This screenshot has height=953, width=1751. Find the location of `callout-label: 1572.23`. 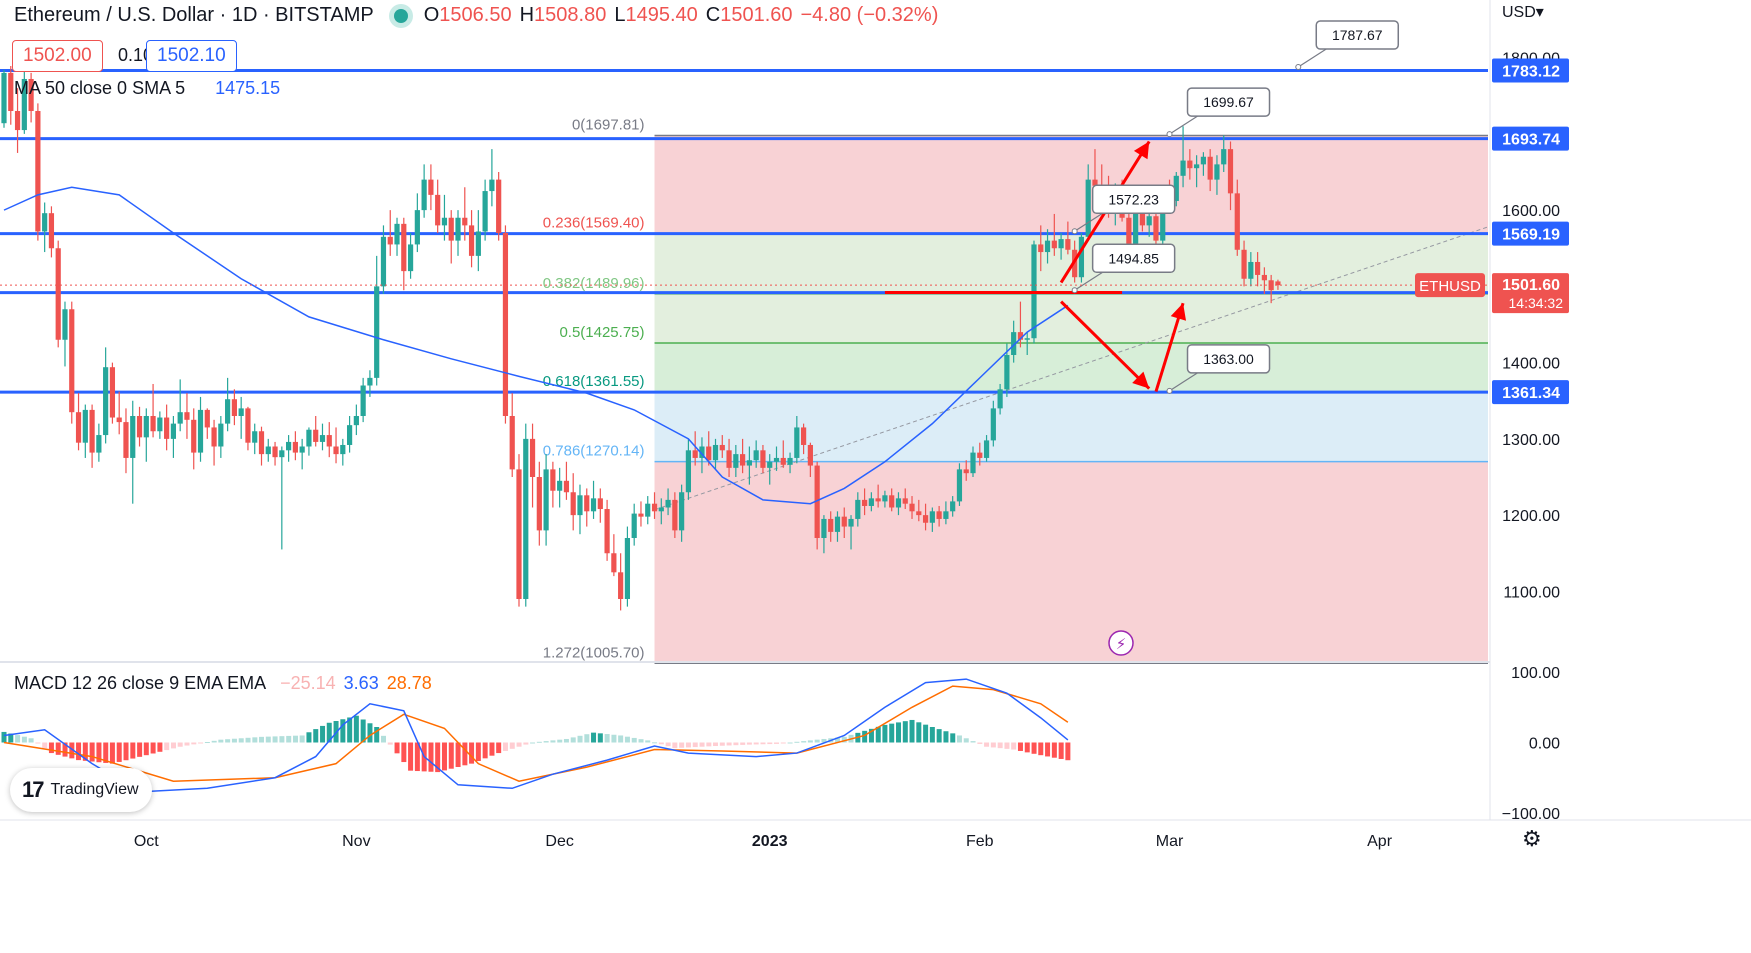

callout-label: 1572.23 is located at coordinates (1133, 199).